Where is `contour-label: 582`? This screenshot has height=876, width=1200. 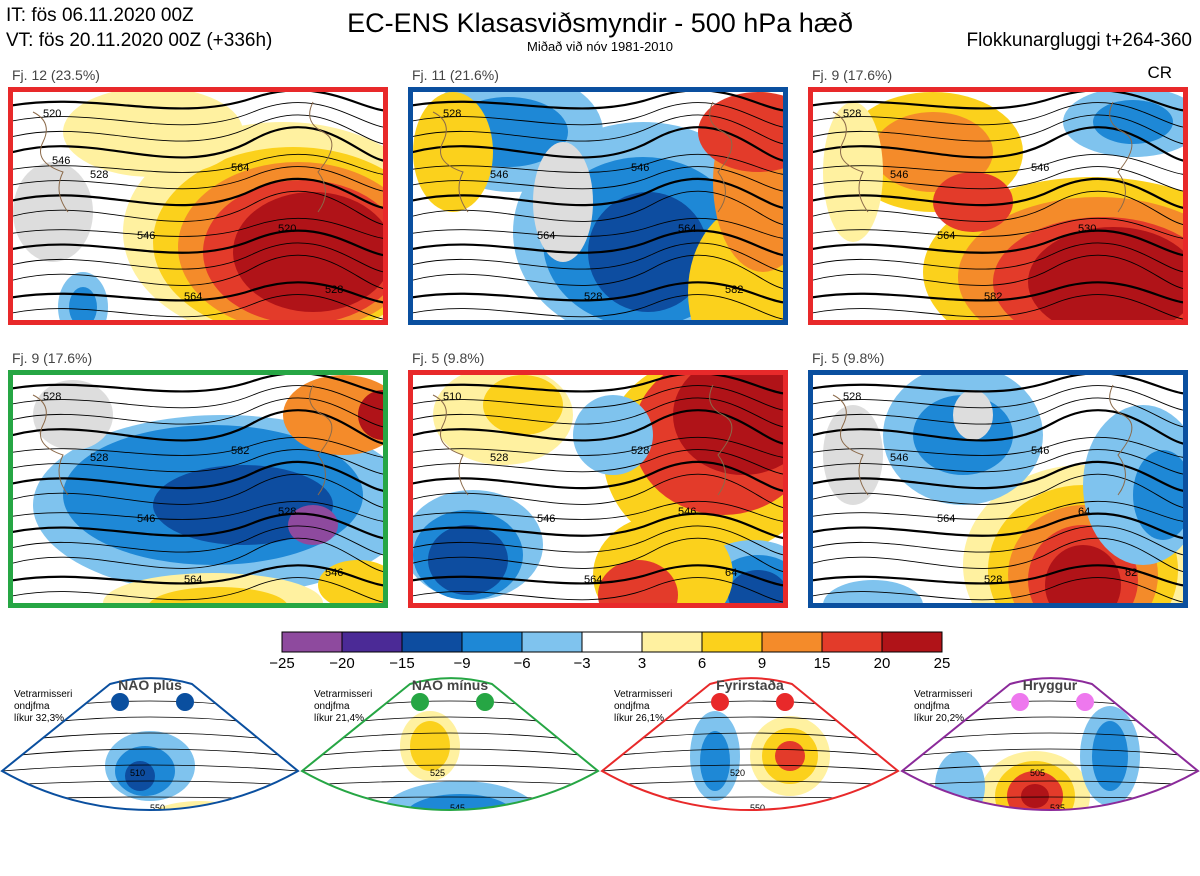
contour-label: 582 is located at coordinates (734, 290).